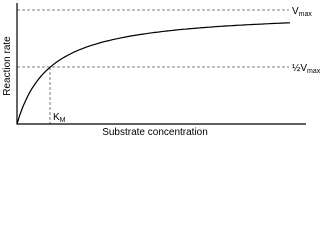 The image size is (325, 240). What do you see at coordinates (56, 117) in the screenshot?
I see `km-text: K` at bounding box center [56, 117].